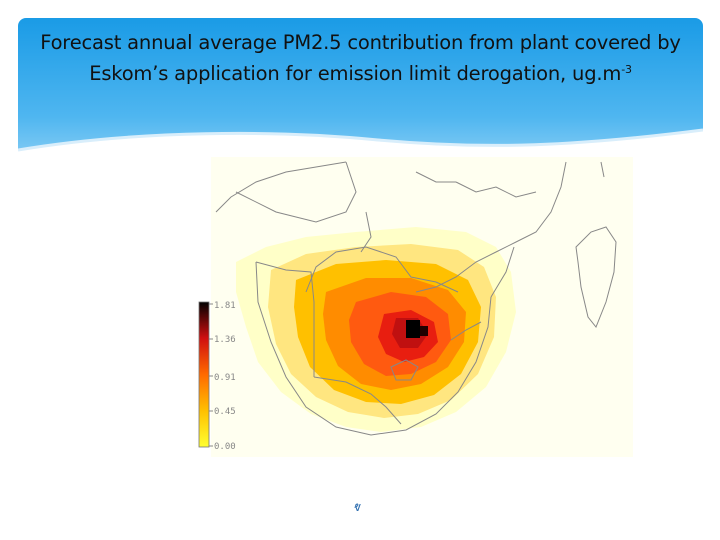 This screenshot has height=540, width=720. I want to click on colorbar-tick-2: 1.36, so click(225, 340).